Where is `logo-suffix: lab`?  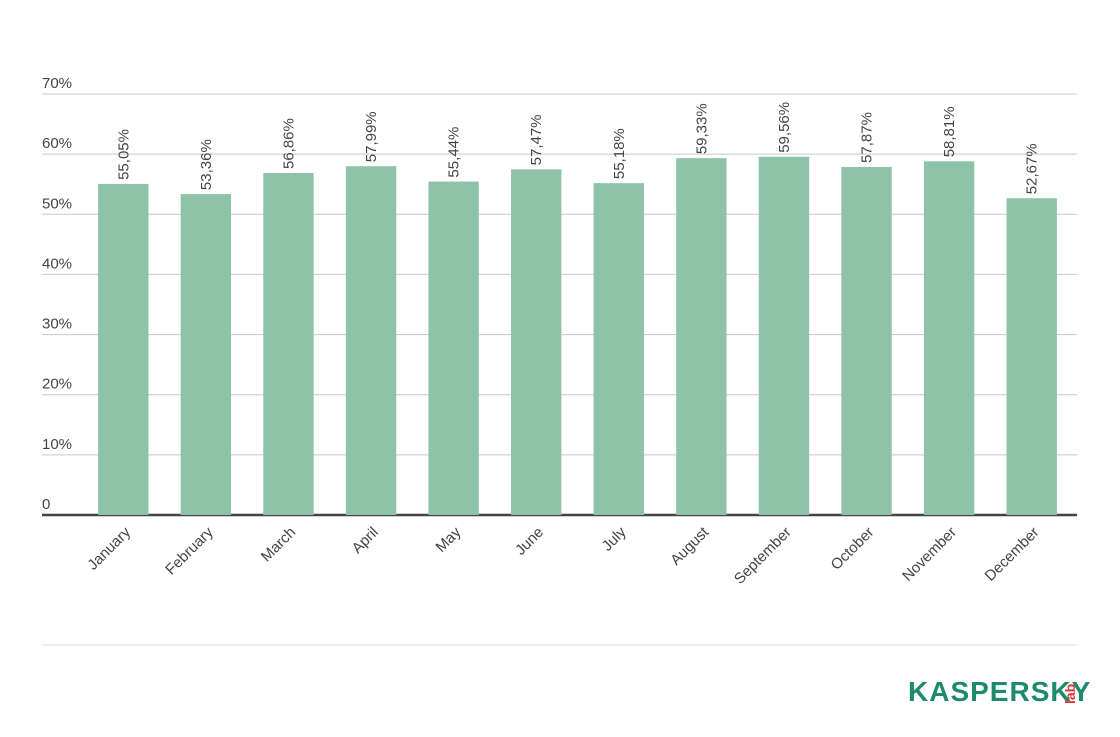 logo-suffix: lab is located at coordinates (1070, 694).